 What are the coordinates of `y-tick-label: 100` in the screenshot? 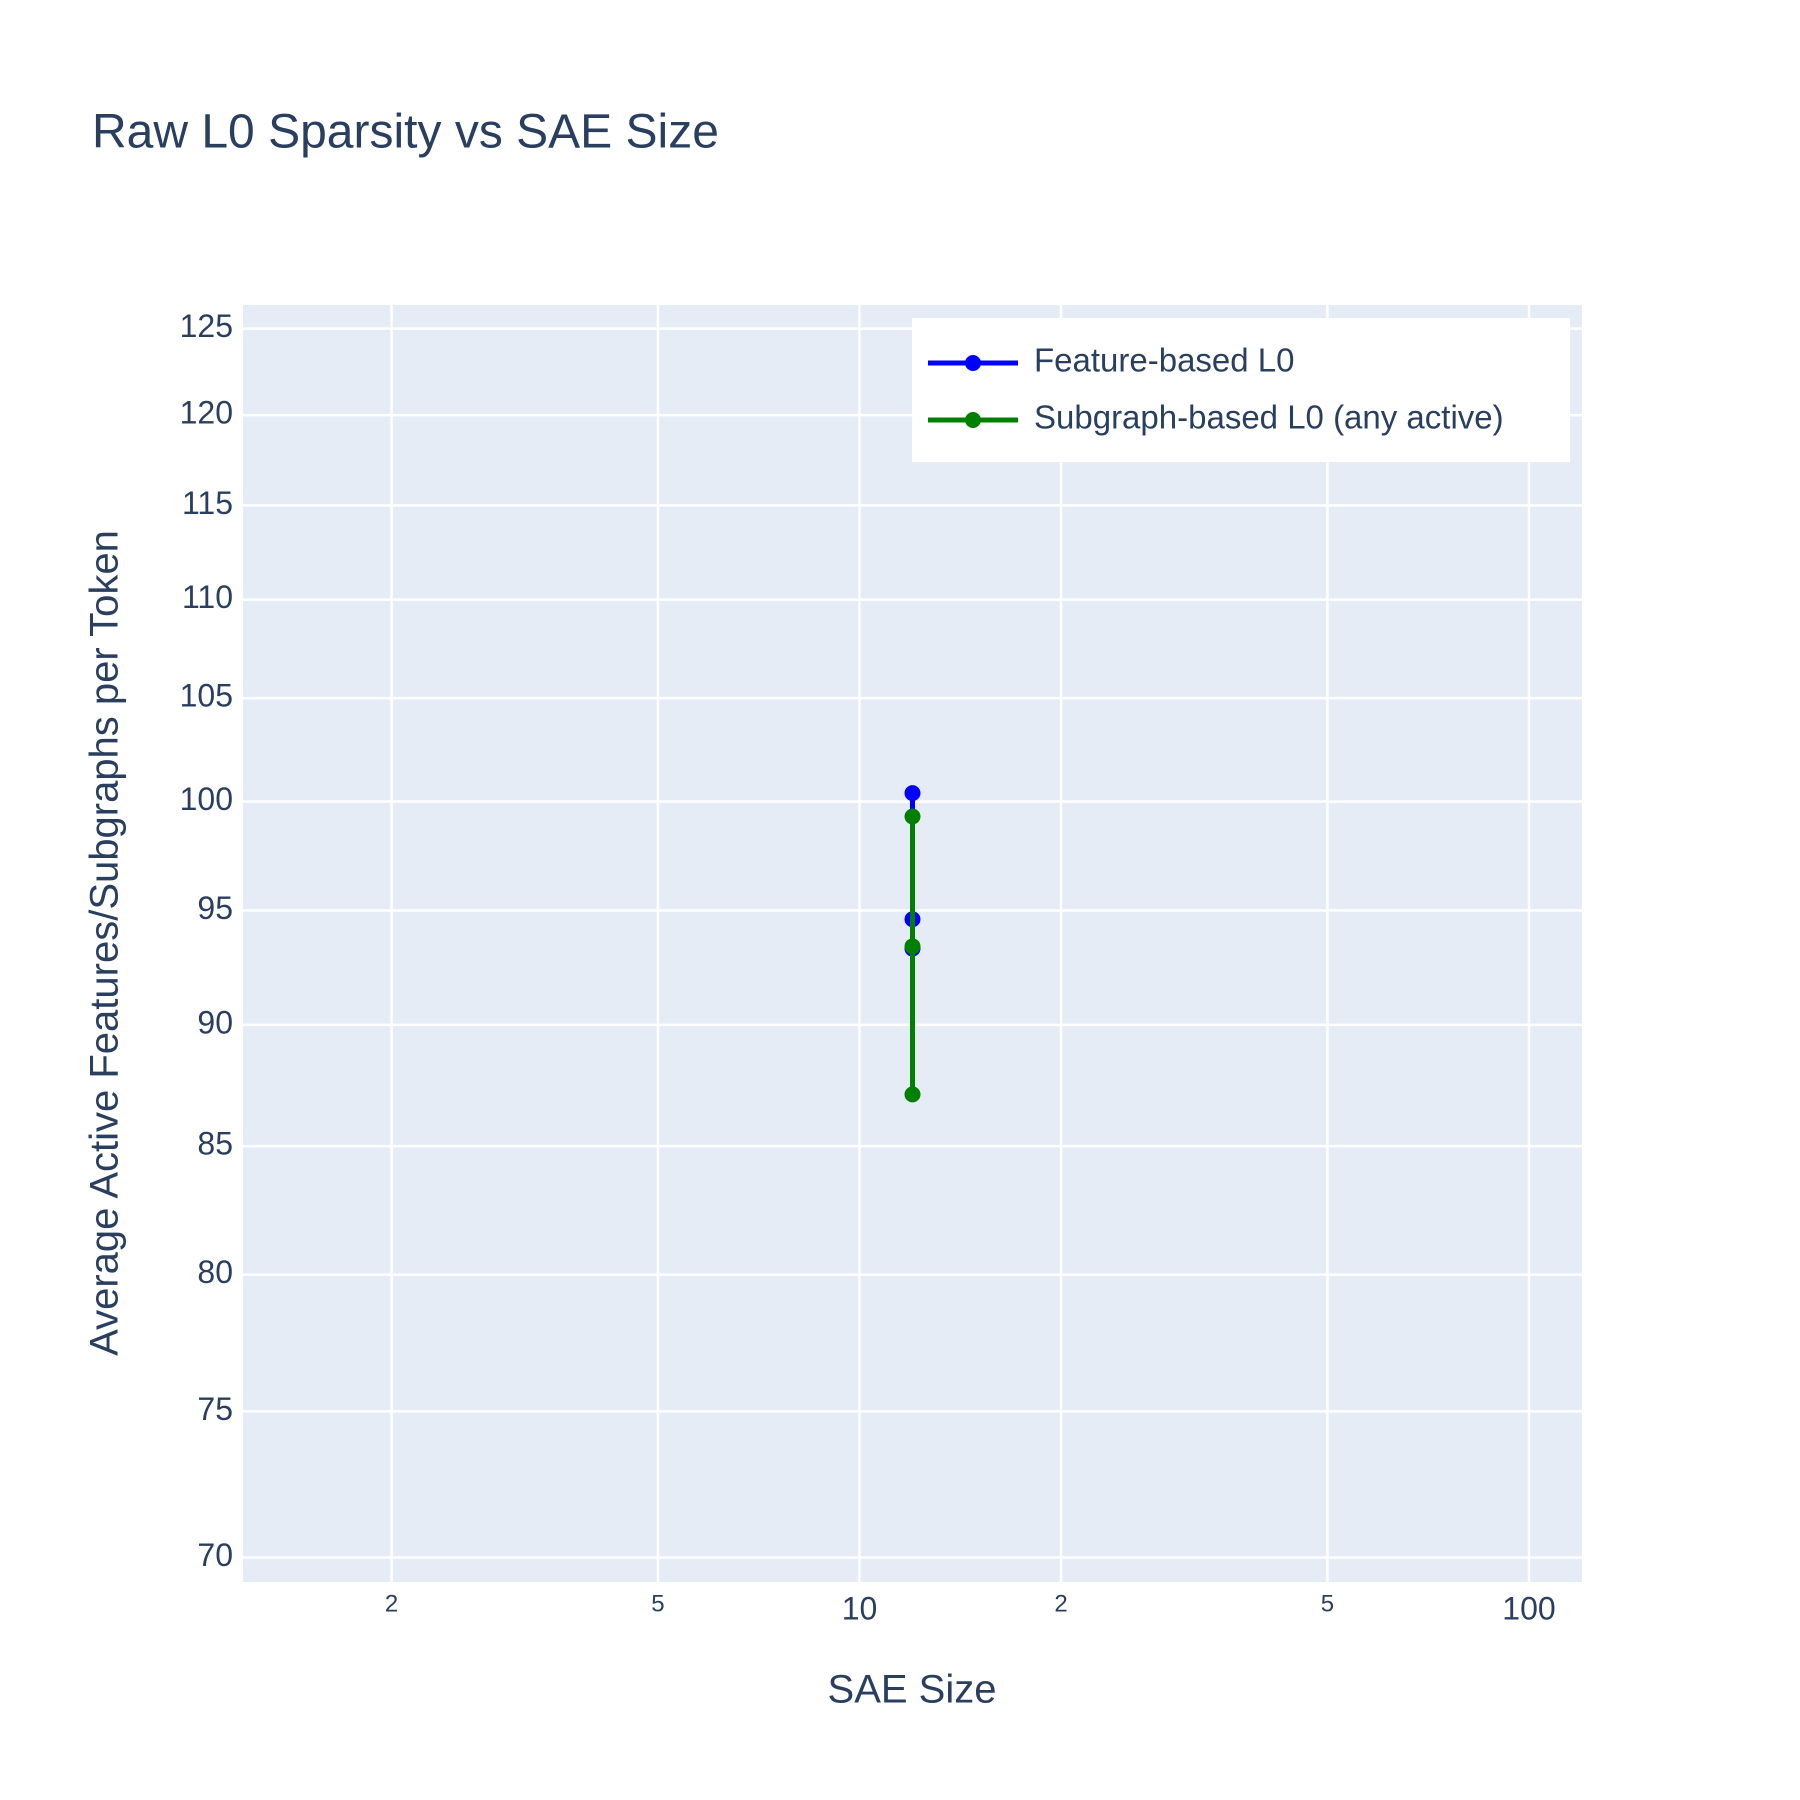 It's located at (206, 799).